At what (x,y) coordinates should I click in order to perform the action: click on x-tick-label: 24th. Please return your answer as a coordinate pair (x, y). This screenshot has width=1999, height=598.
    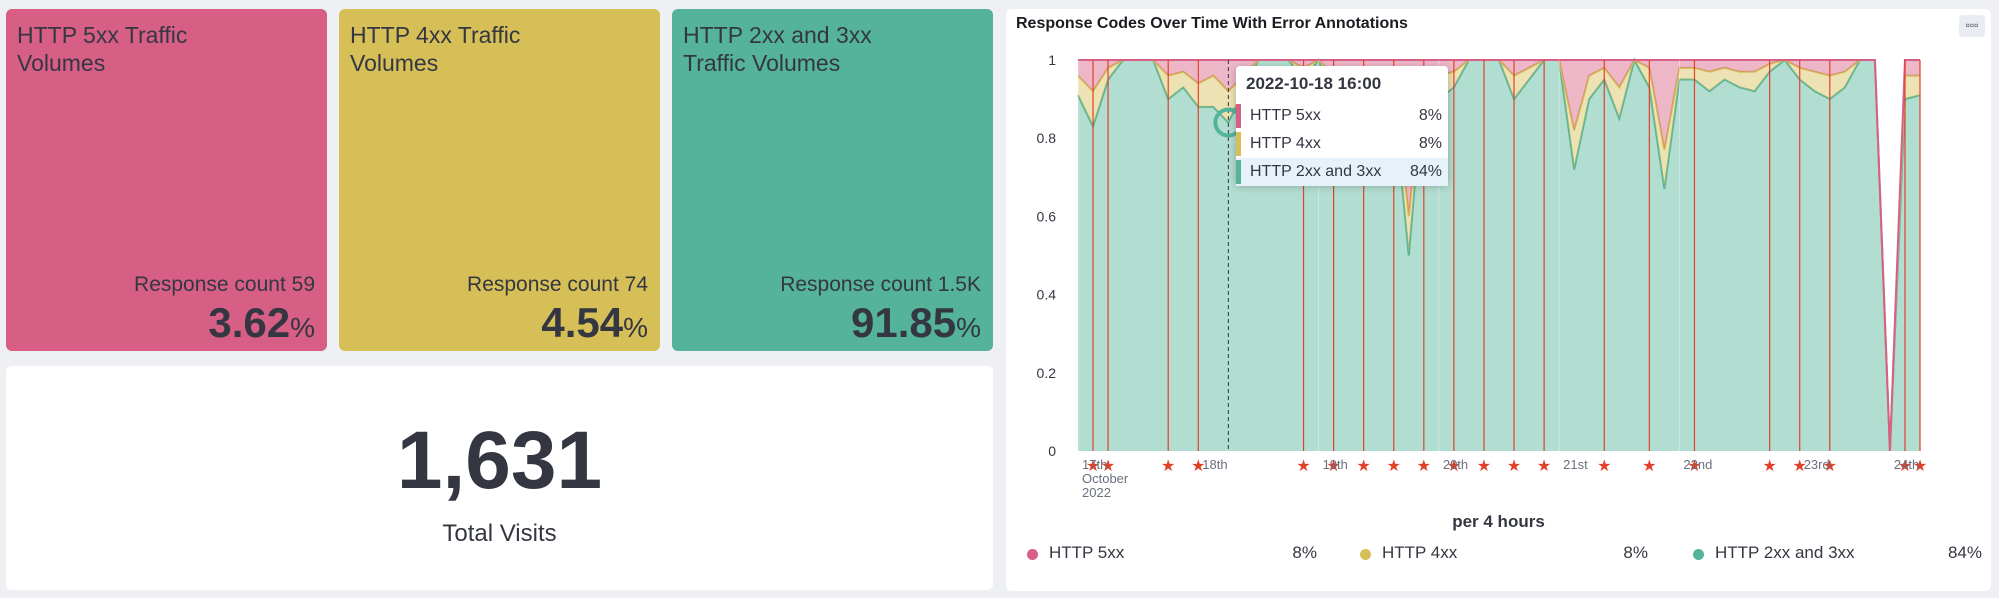
    Looking at the image, I should click on (1906, 464).